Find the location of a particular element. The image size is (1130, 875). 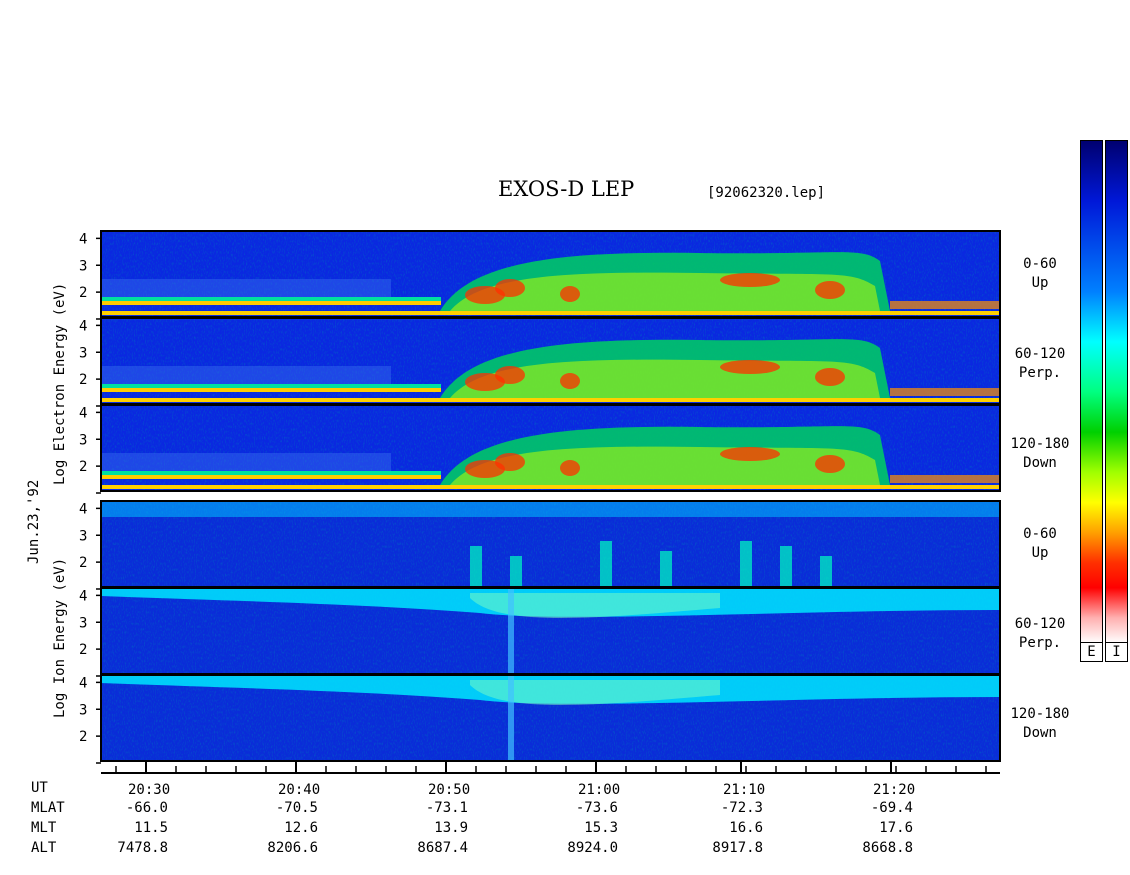

time-tick-label: 21:00 is located at coordinates (599, 790).